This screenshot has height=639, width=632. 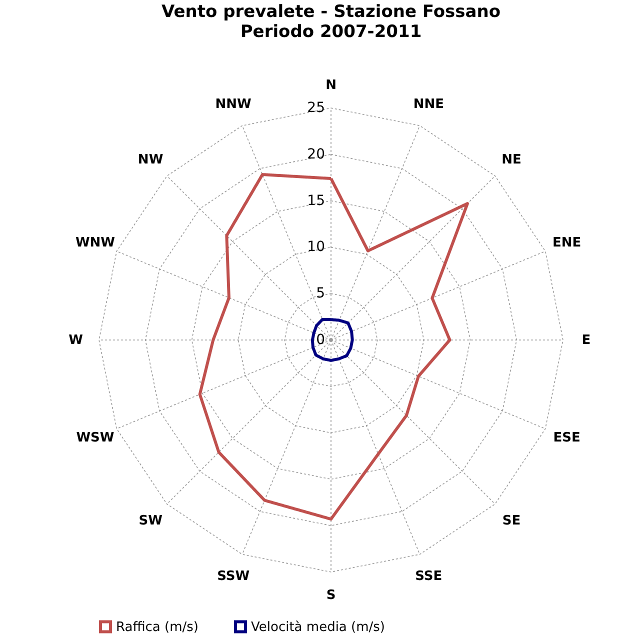 I want to click on spoke-label: NE, so click(x=512, y=160).